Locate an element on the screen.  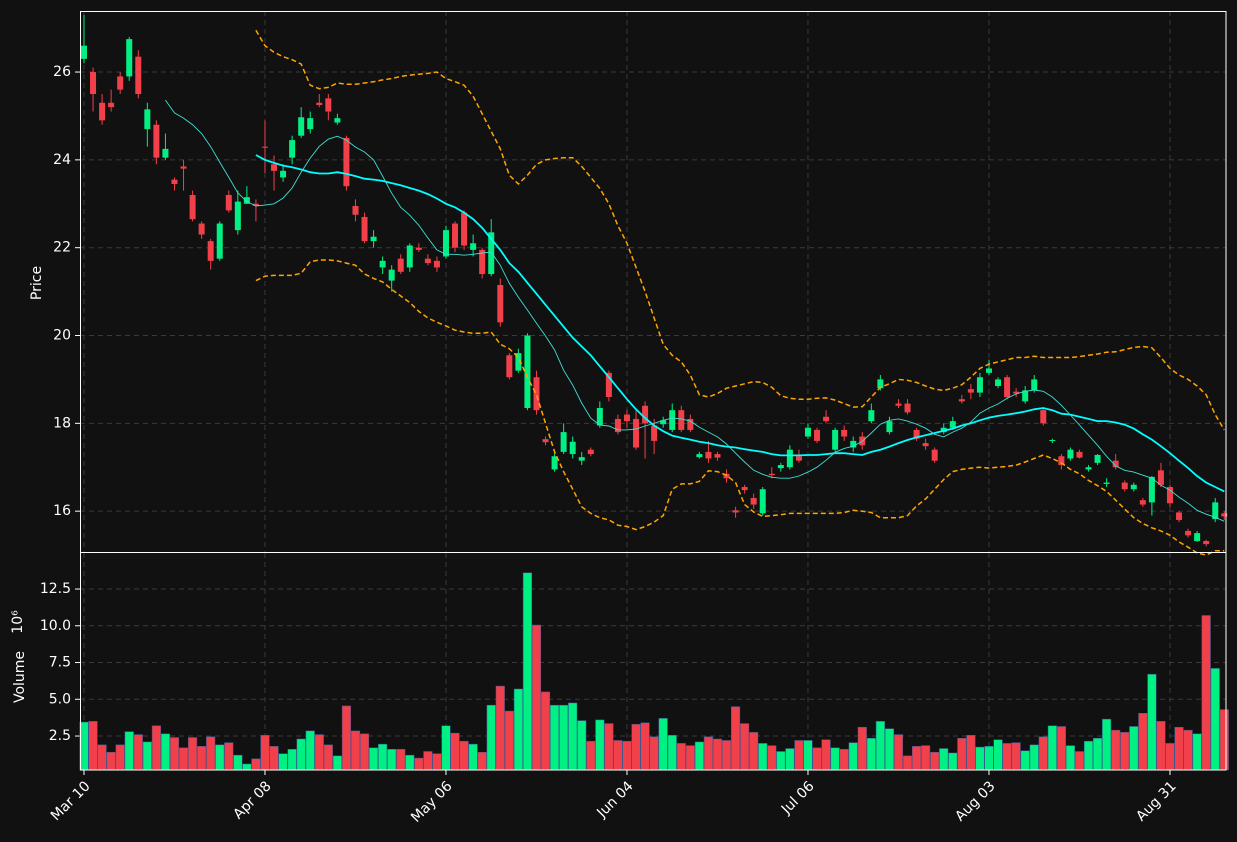
y-tick-label: 26 is located at coordinates (62, 72).